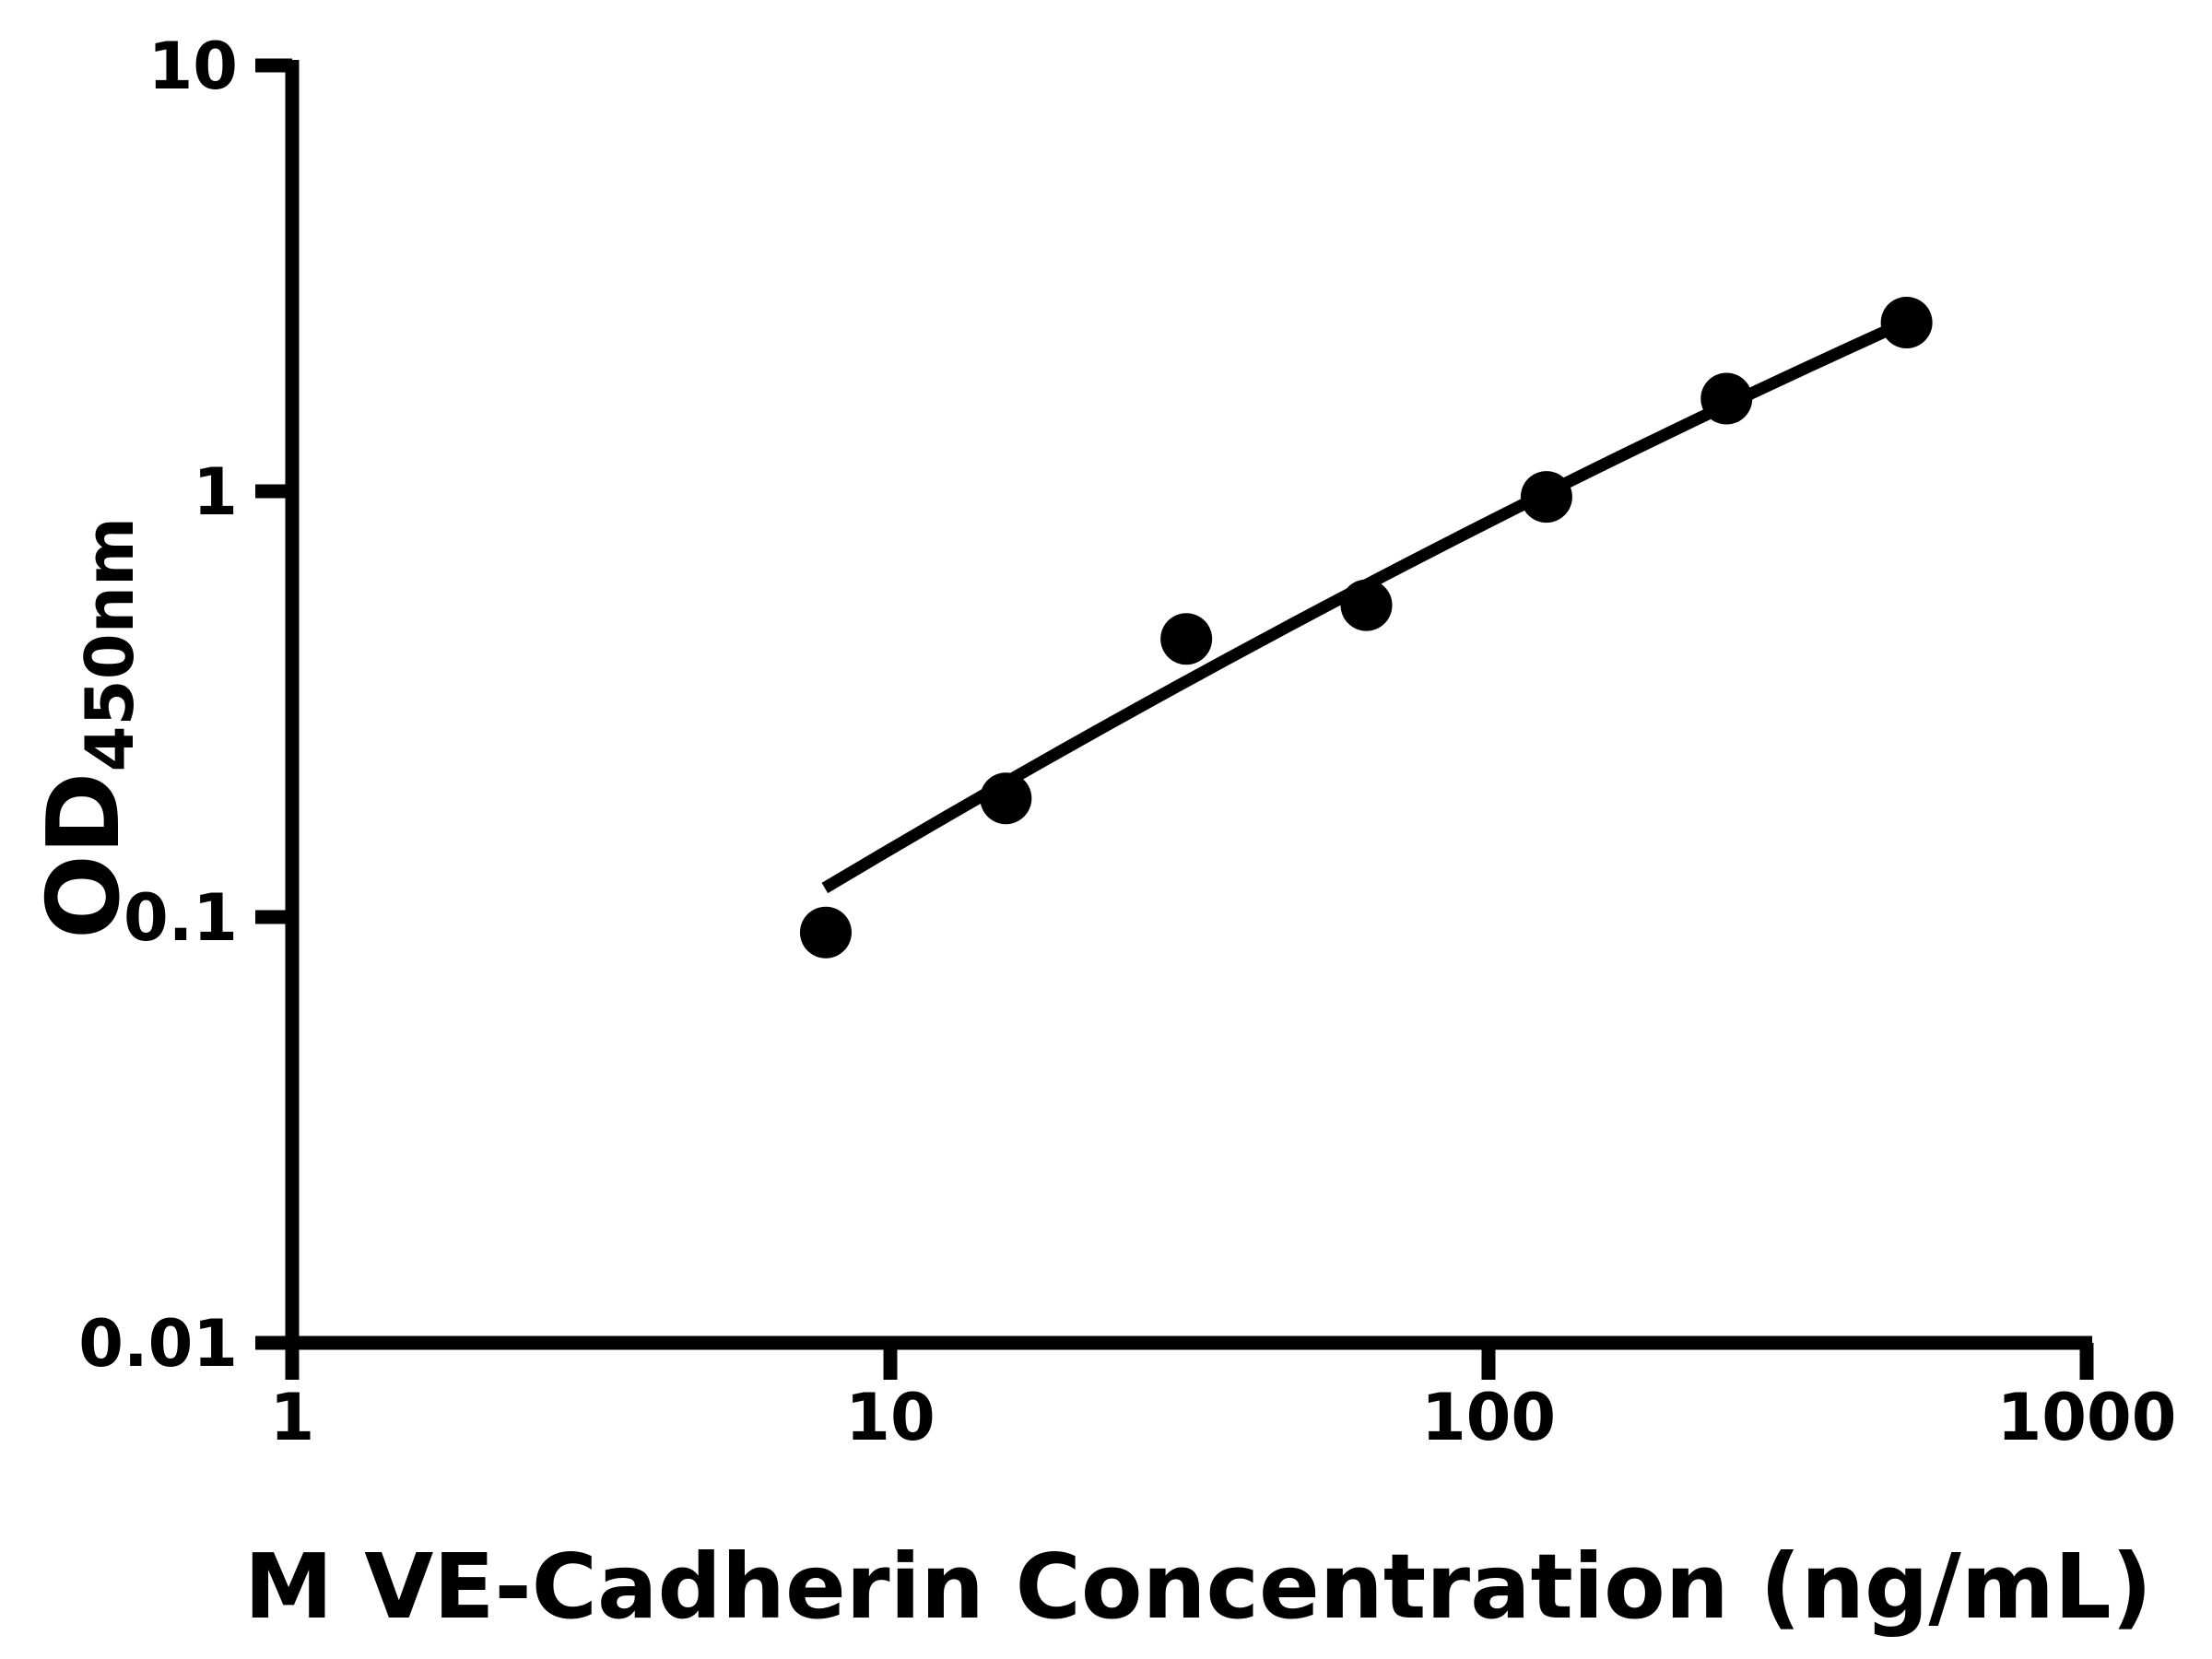  What do you see at coordinates (109, 644) in the screenshot?
I see `y-axis-title-subscript: 450nm` at bounding box center [109, 644].